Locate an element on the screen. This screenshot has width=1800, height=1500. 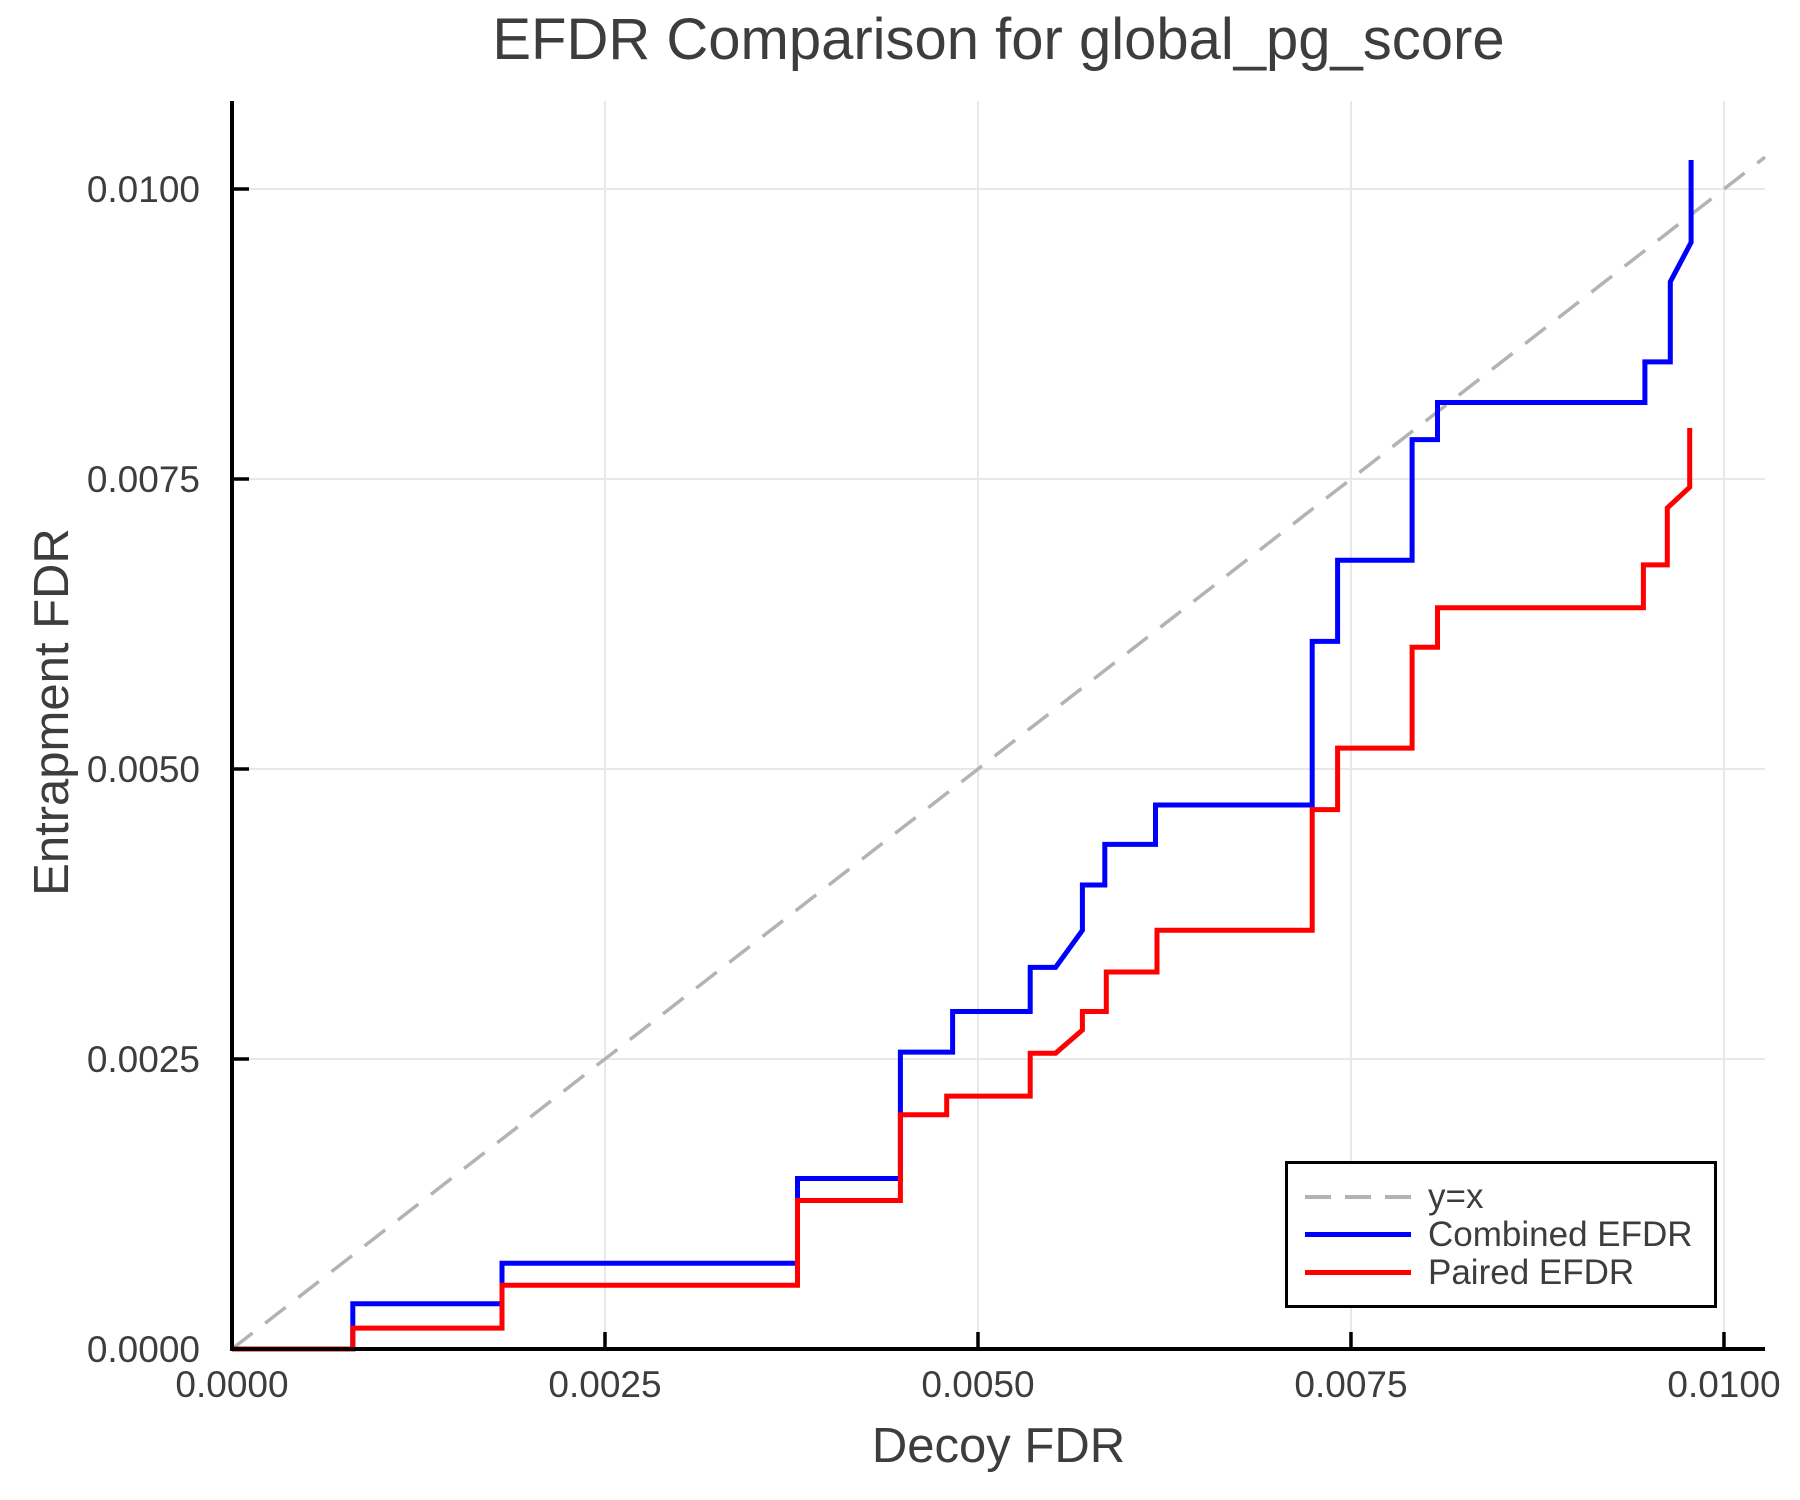
x-tick-label: 0.0025 is located at coordinates (604, 1384).